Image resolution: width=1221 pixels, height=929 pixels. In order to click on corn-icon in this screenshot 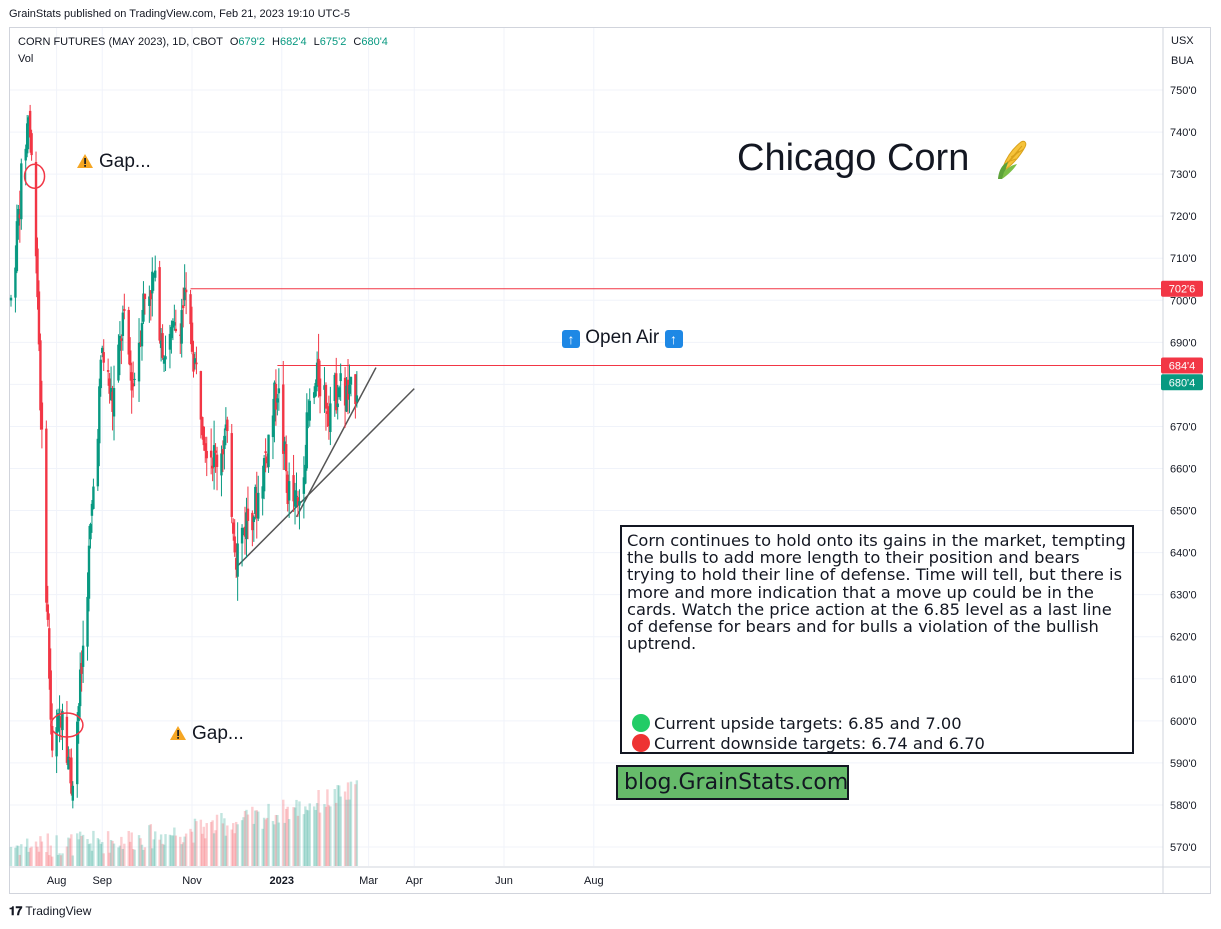, I will do `click(1012, 161)`.